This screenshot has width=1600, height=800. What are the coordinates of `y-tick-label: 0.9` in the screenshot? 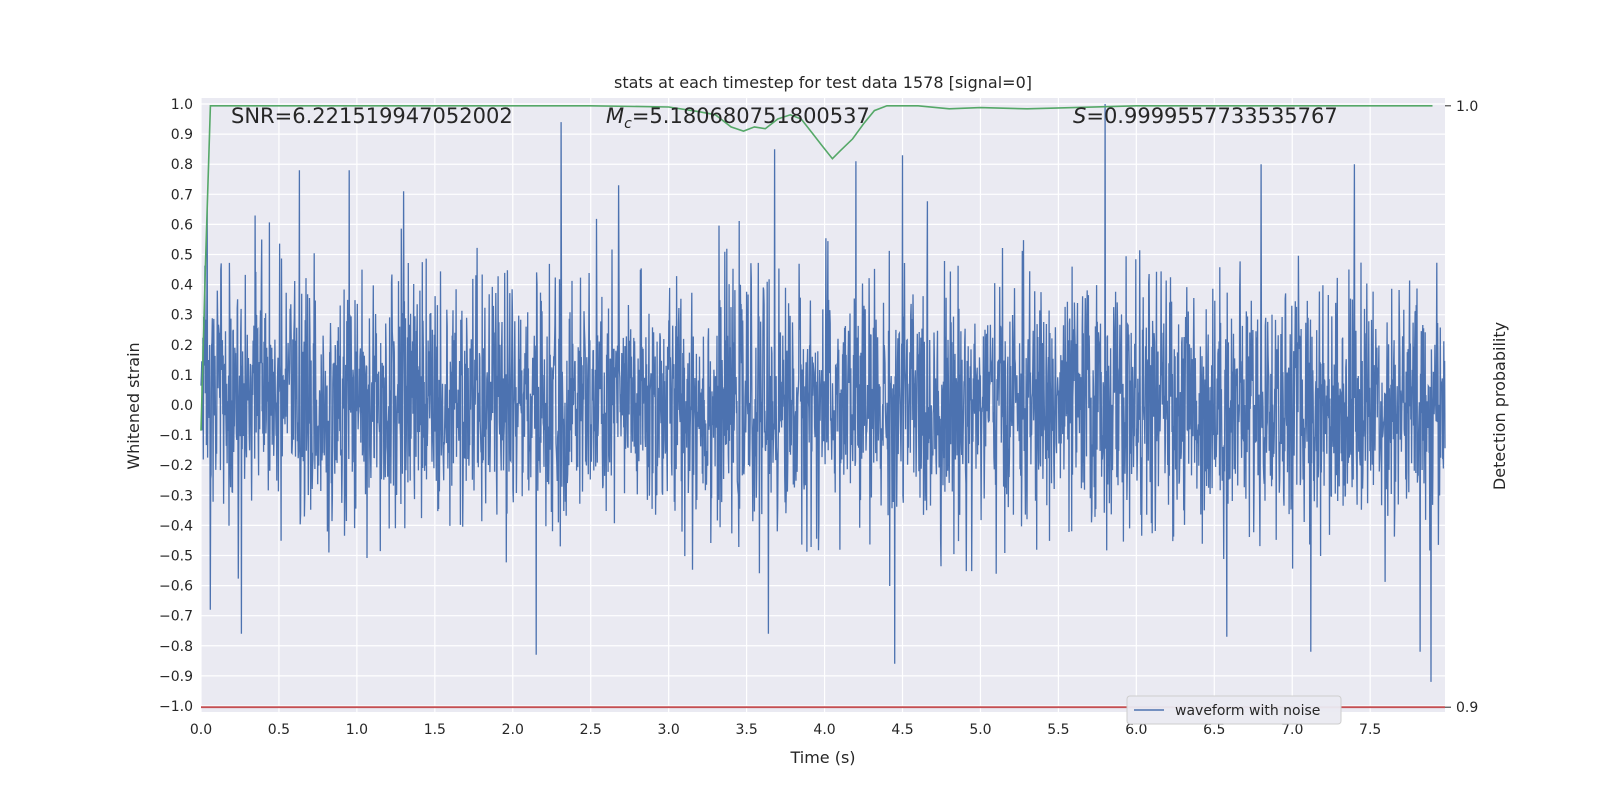 It's located at (182, 135).